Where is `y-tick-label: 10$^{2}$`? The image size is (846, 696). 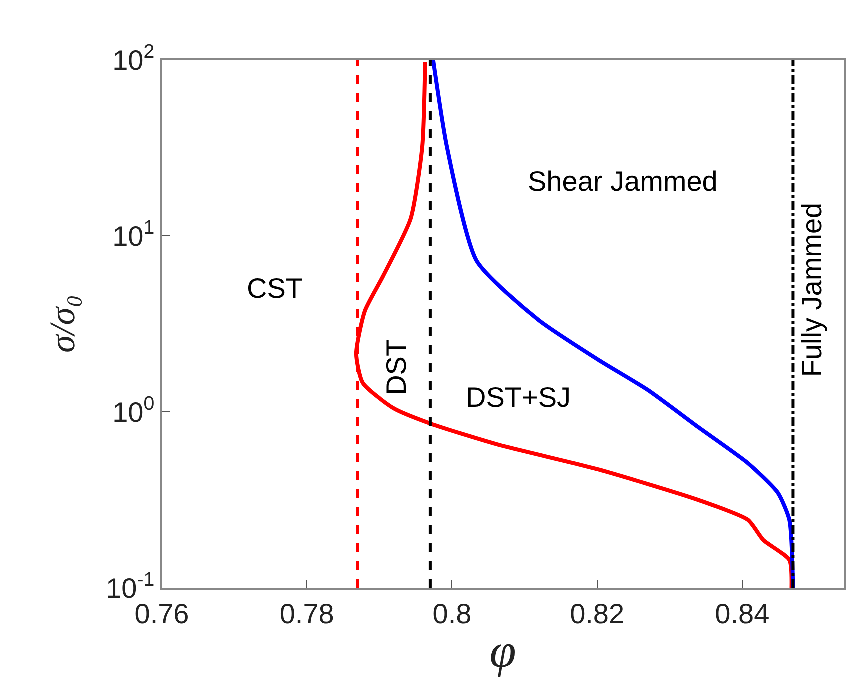
y-tick-label: 10$^{2}$ is located at coordinates (133, 58).